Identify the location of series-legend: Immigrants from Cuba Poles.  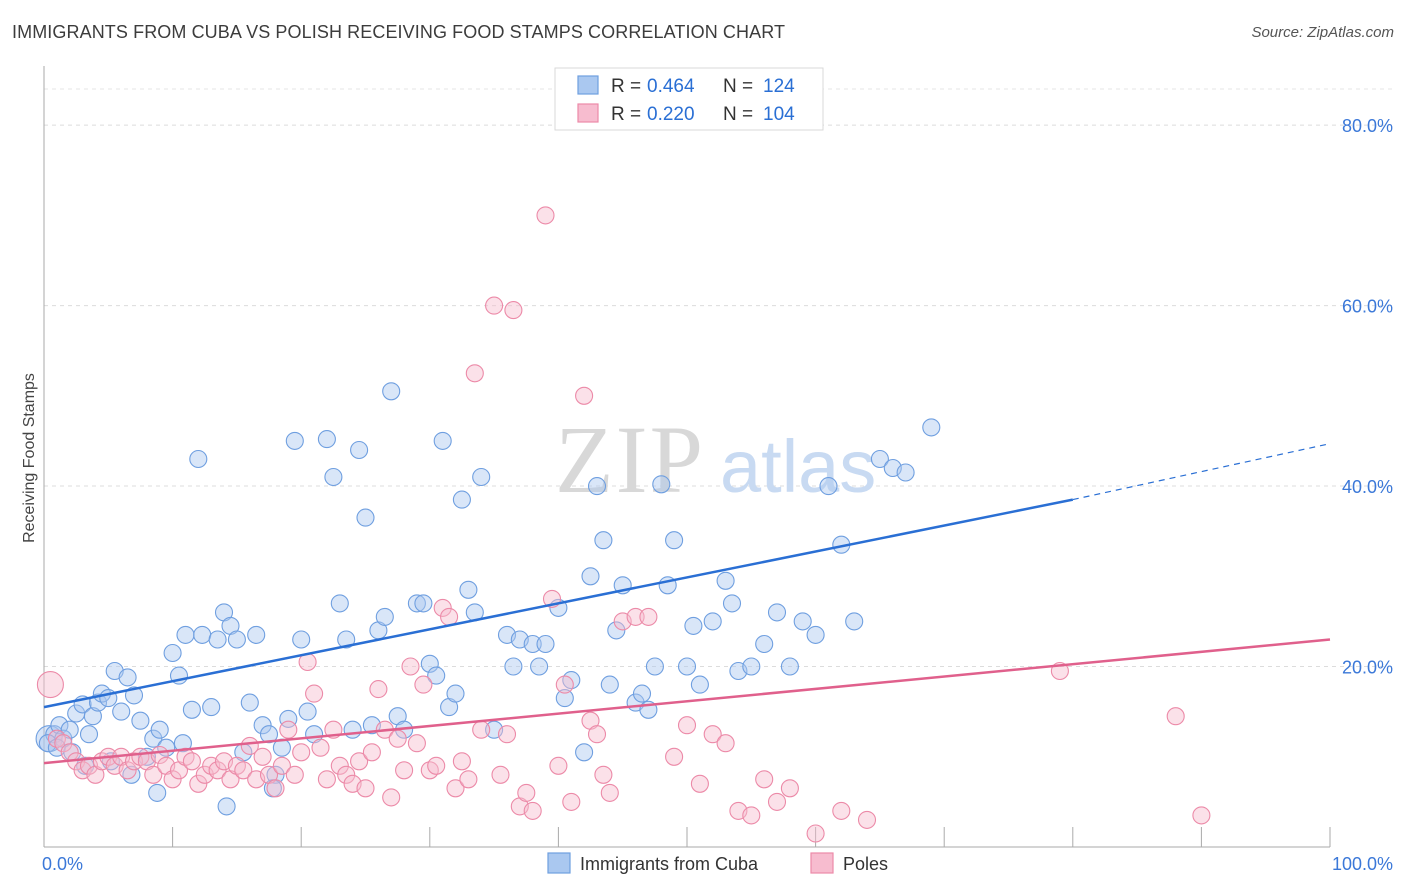
(717, 863).